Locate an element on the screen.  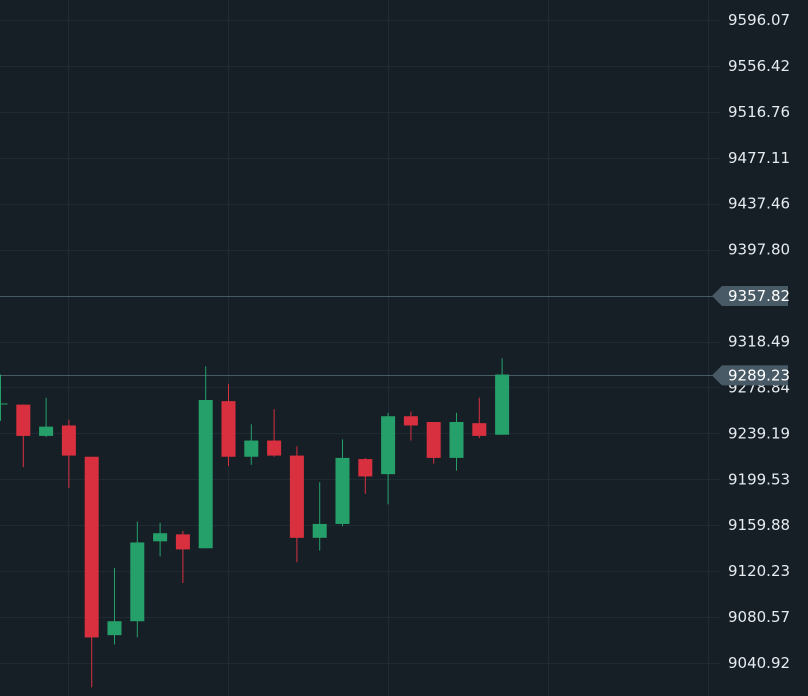
price-markers: 9357.82 9289.23 is located at coordinates (751, 335).